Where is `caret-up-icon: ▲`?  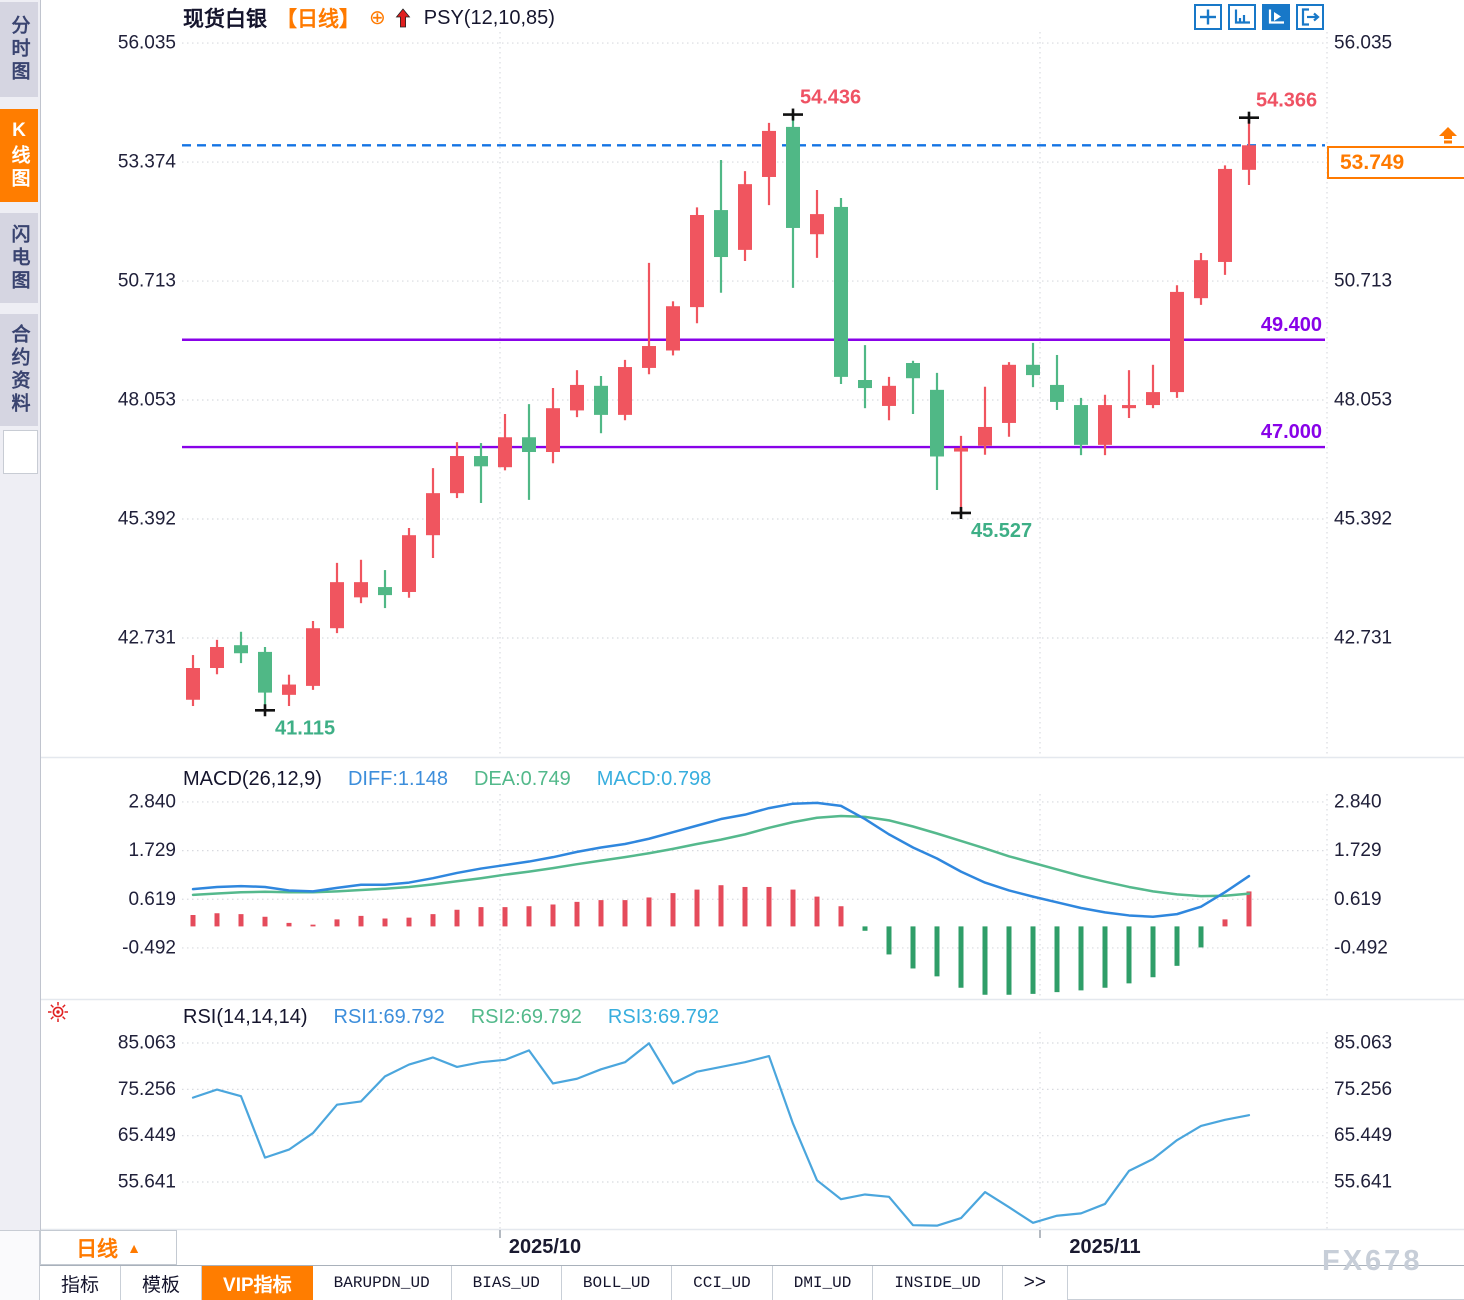
caret-up-icon: ▲ is located at coordinates (134, 1247).